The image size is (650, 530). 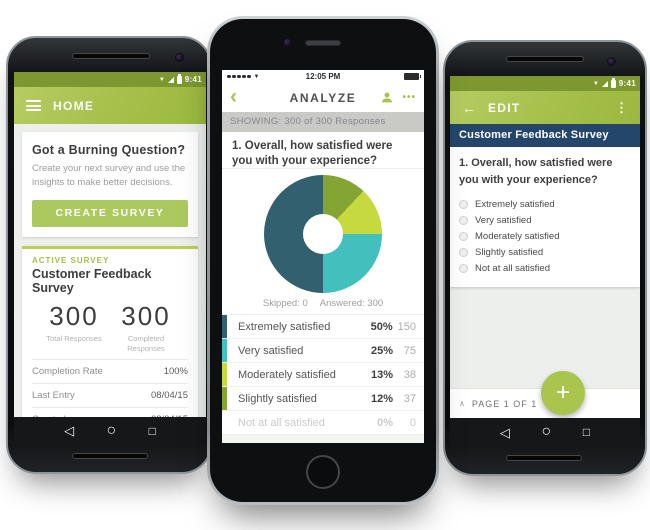 What do you see at coordinates (71, 260) in the screenshot?
I see `active-survey-label: ACTIVE SURVEY` at bounding box center [71, 260].